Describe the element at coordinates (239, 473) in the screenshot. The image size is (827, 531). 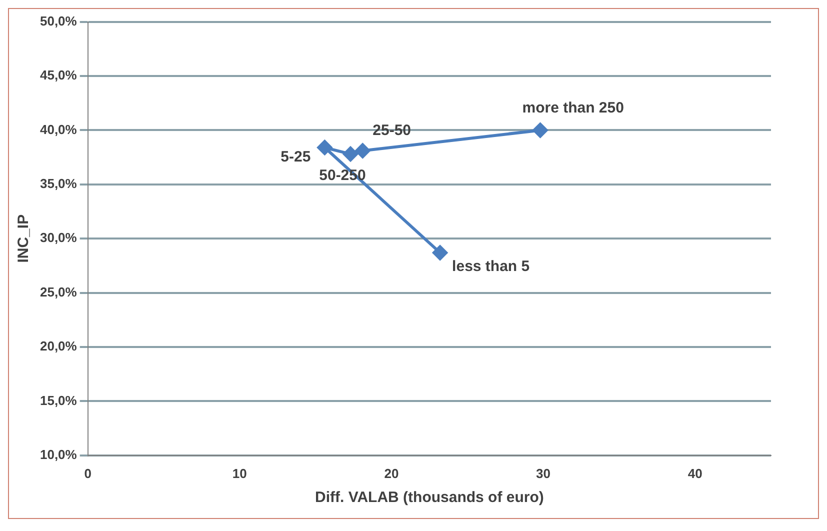
I see `x-tick-label: 10` at that location.